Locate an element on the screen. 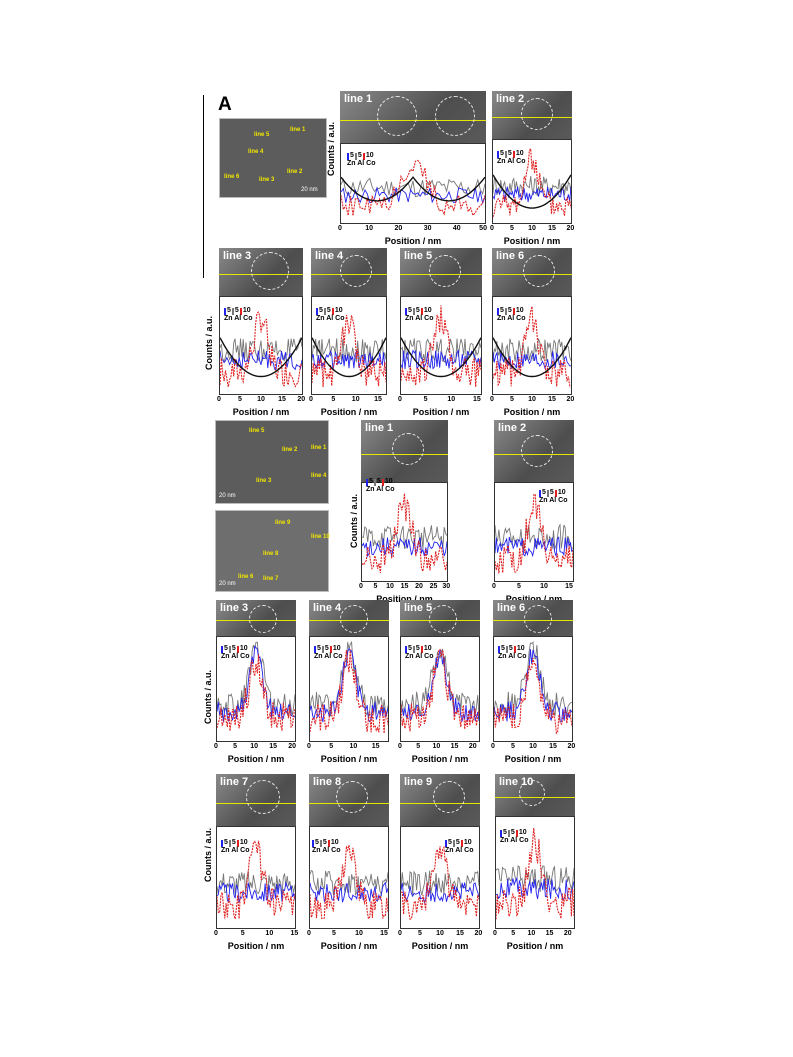  x-tick-label: 20 is located at coordinates (567, 933).